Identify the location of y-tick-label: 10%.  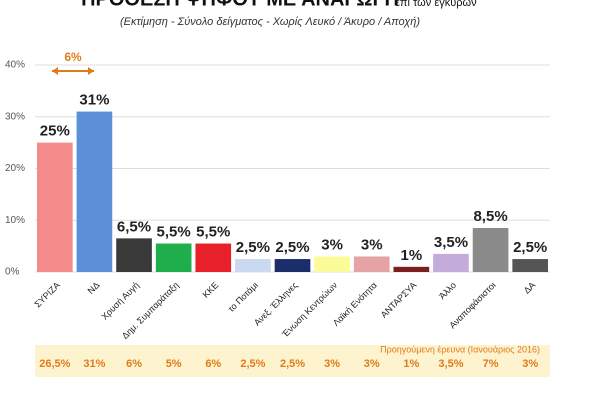
(15, 220).